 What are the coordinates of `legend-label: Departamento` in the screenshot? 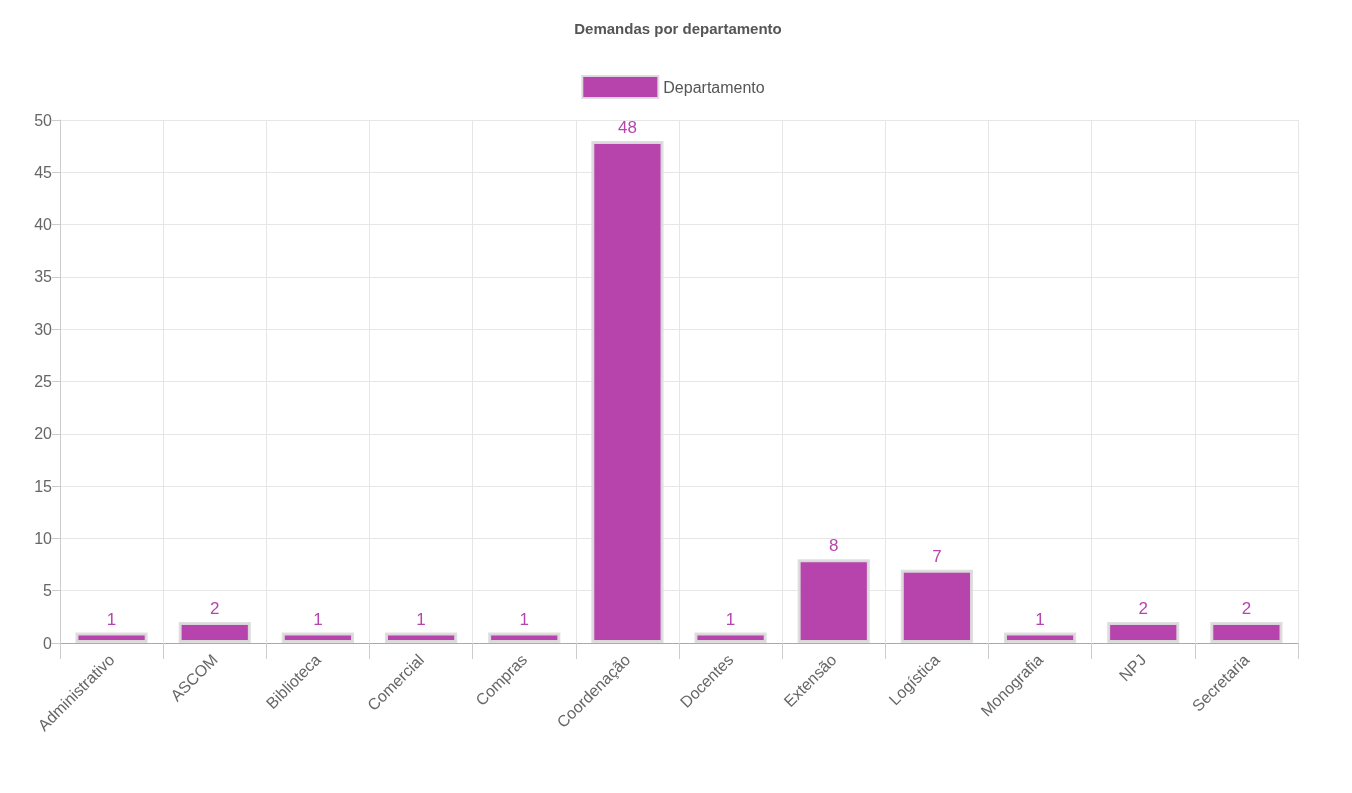 It's located at (714, 87).